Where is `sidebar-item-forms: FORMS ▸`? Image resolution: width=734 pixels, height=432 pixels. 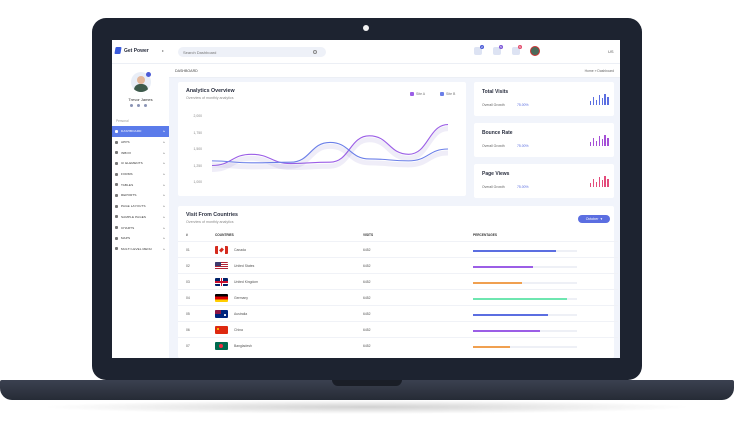
sidebar-item-forms: FORMS ▸ is located at coordinates (140, 174).